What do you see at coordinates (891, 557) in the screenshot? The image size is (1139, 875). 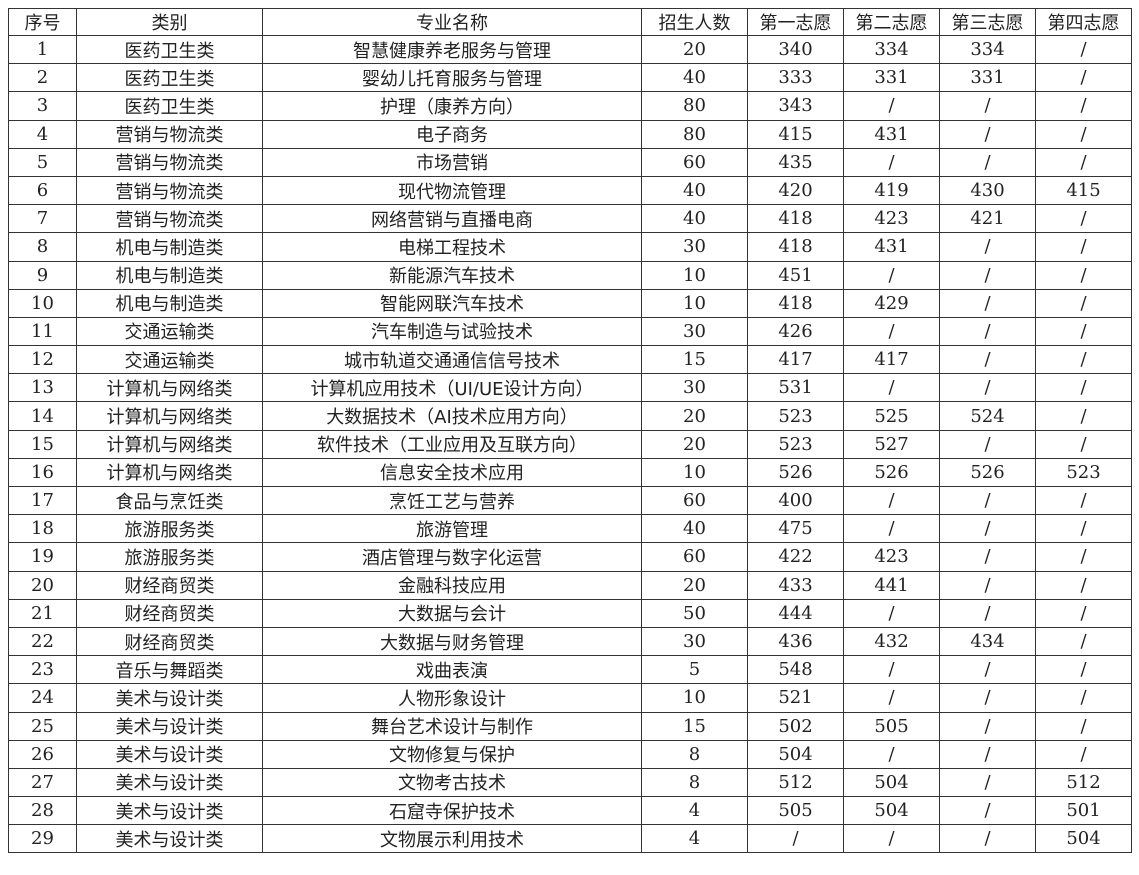 I see `cell-choice-2: 423` at bounding box center [891, 557].